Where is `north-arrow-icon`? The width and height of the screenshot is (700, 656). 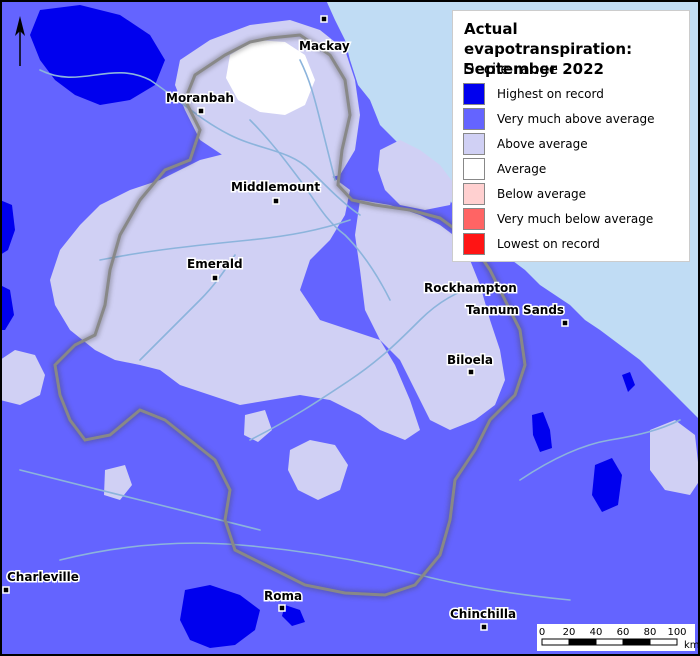 north-arrow-icon is located at coordinates (20, 41).